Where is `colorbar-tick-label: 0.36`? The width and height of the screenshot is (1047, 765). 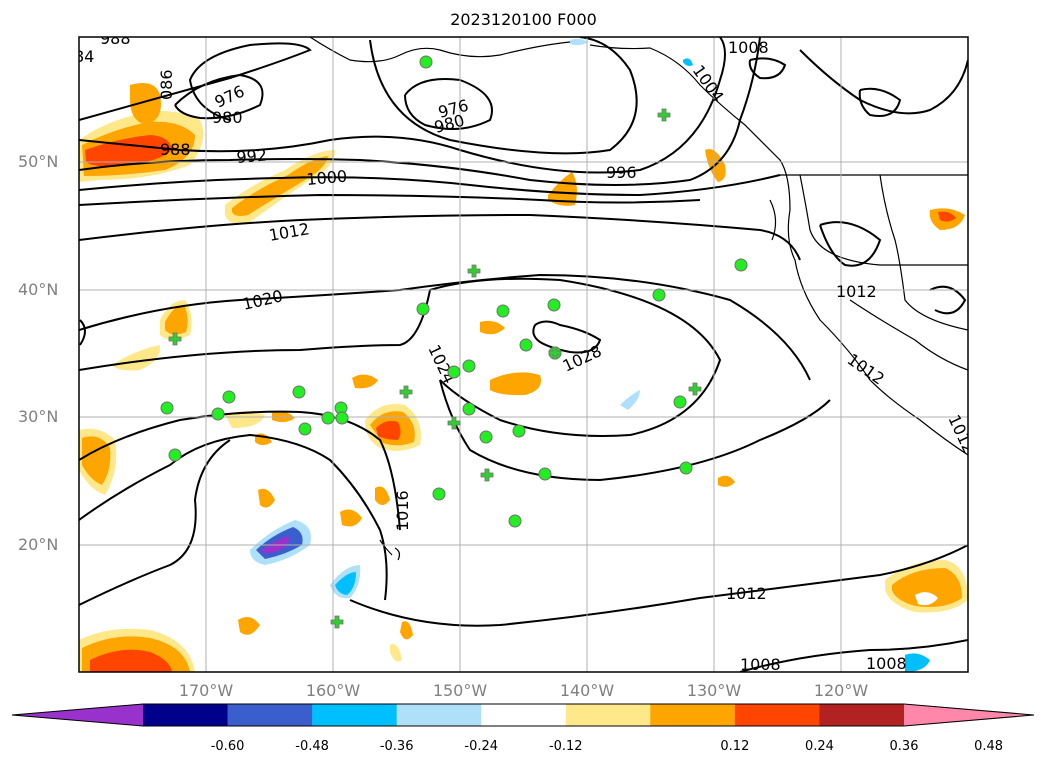 colorbar-tick-label: 0.36 is located at coordinates (904, 746).